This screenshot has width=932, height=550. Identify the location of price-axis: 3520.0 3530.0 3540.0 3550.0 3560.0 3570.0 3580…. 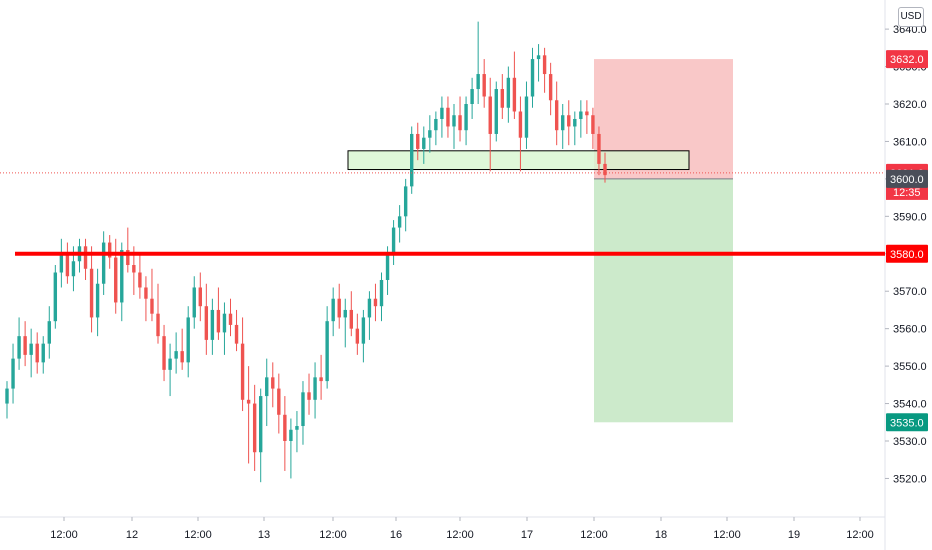
(906, 254).